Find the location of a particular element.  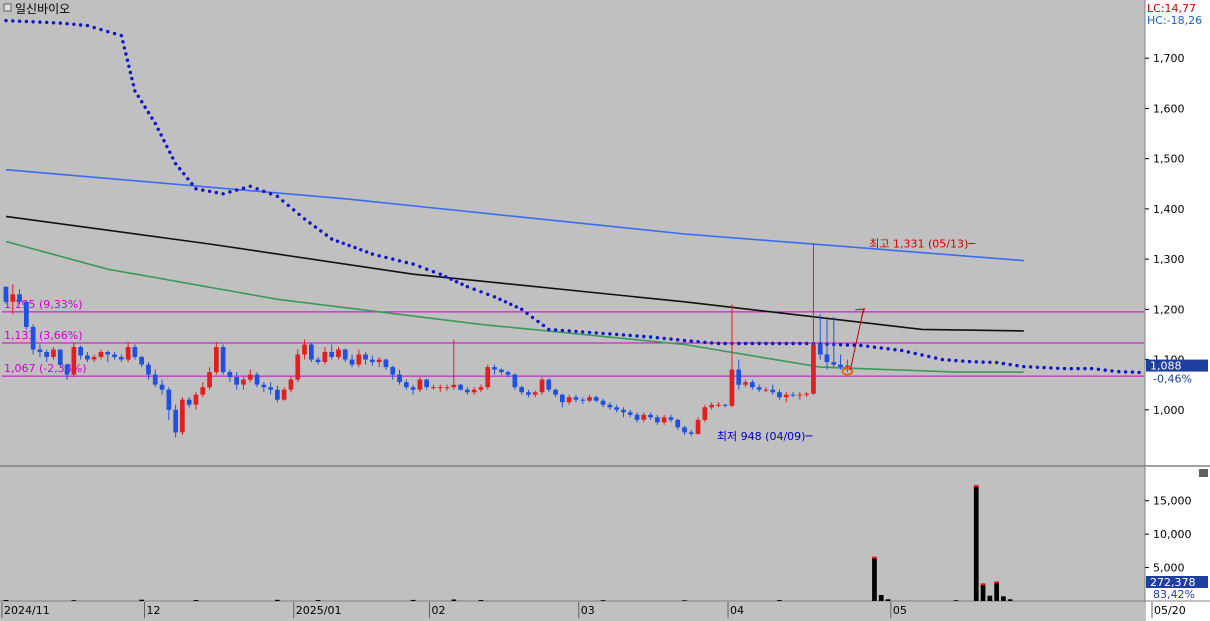

volume-tick-label: 10,000 is located at coordinates (1172, 534).